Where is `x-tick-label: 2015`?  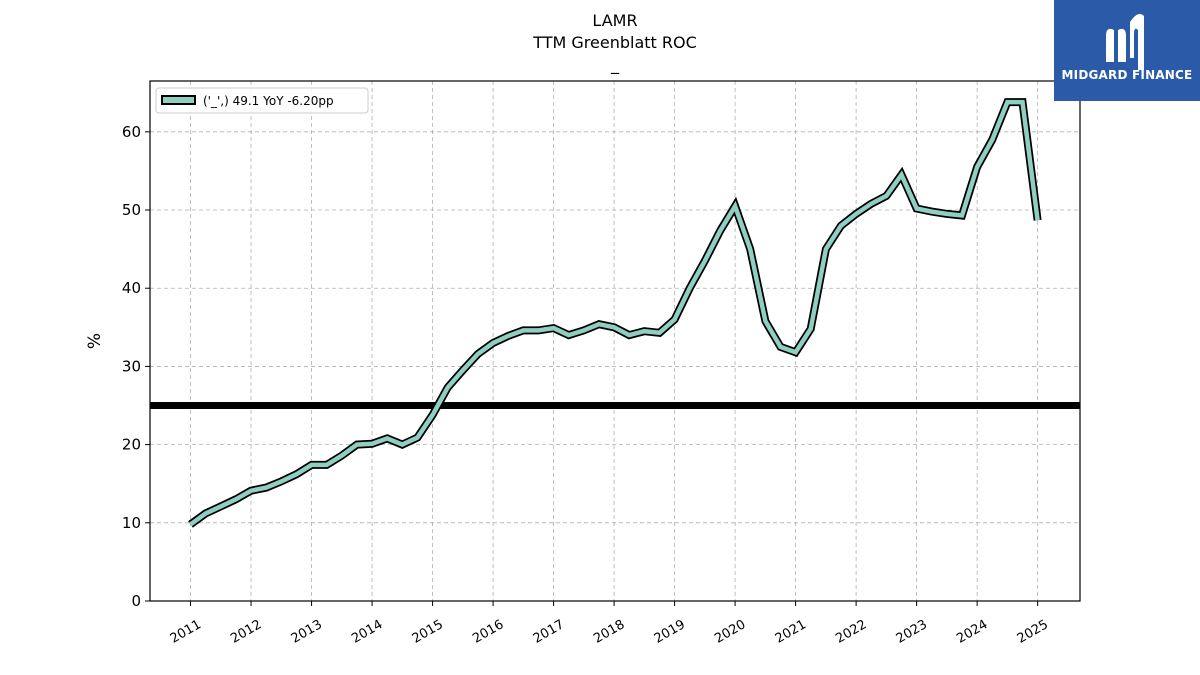 x-tick-label: 2015 is located at coordinates (428, 632).